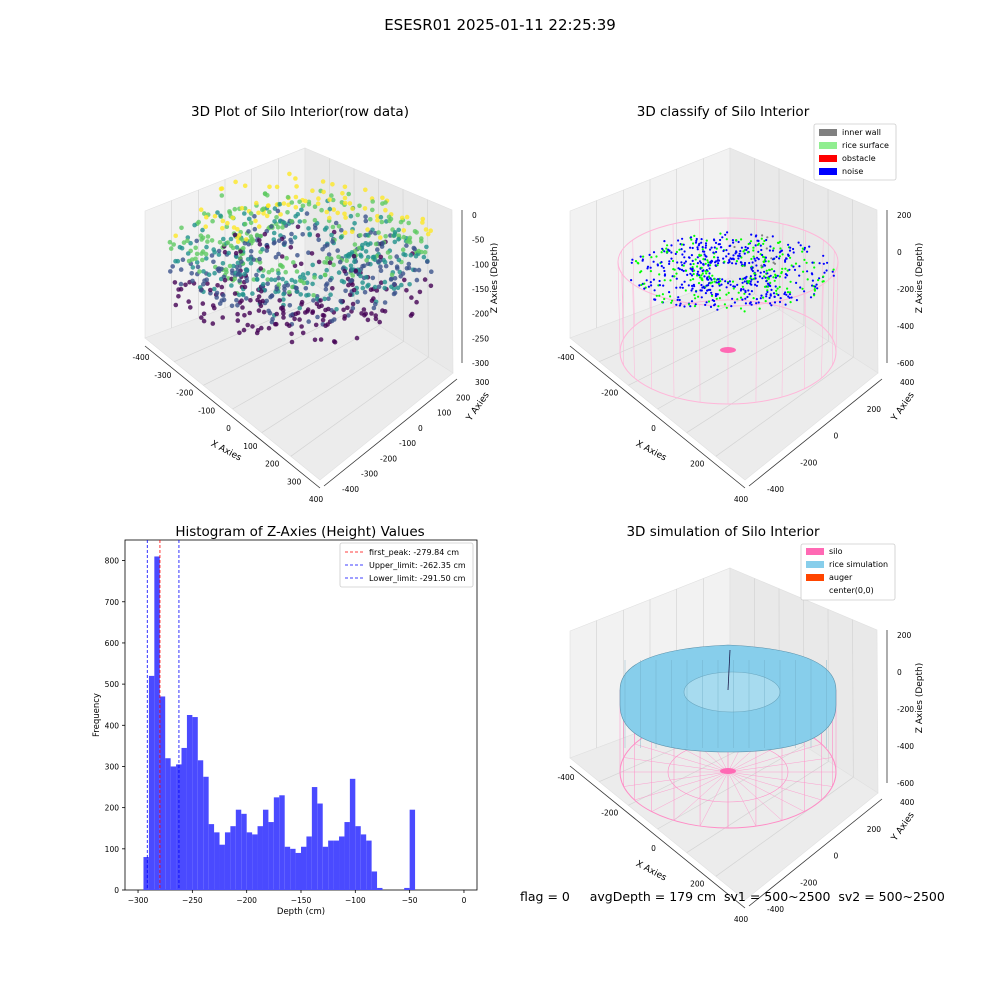 Image resolution: width=1000 pixels, height=1000 pixels. What do you see at coordinates (112, 643) in the screenshot?
I see `y-tick-label: 600` at bounding box center [112, 643].